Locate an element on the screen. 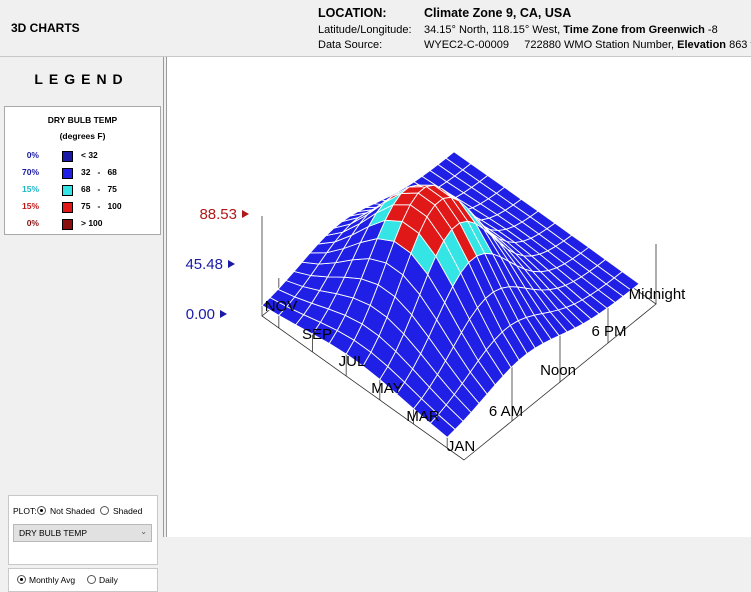 This screenshot has height=592, width=751. legend-range: < 32 is located at coordinates (89, 155).